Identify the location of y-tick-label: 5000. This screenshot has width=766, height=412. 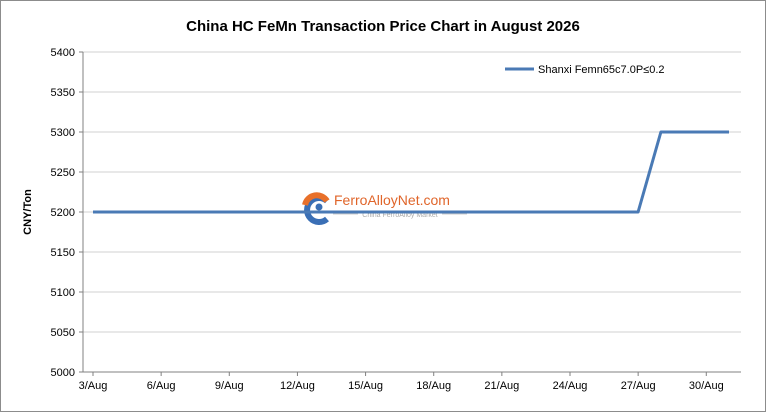
(63, 373).